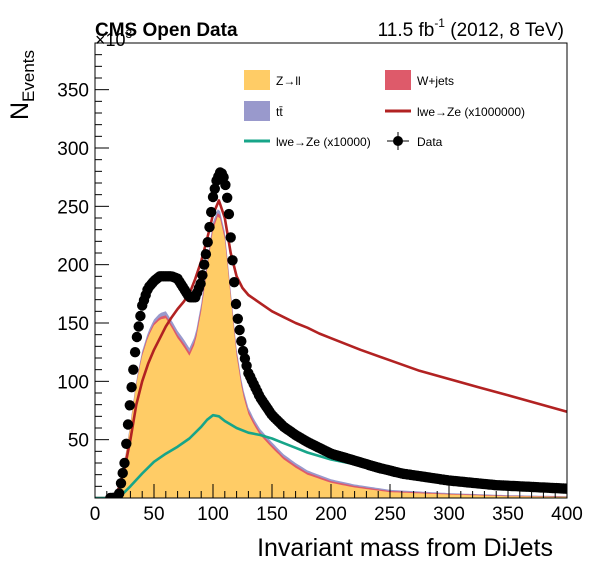 Image resolution: width=596 pixels, height=577 pixels. Describe the element at coordinates (129, 34) in the screenshot. I see `exponent-label-exp: 3` at that location.